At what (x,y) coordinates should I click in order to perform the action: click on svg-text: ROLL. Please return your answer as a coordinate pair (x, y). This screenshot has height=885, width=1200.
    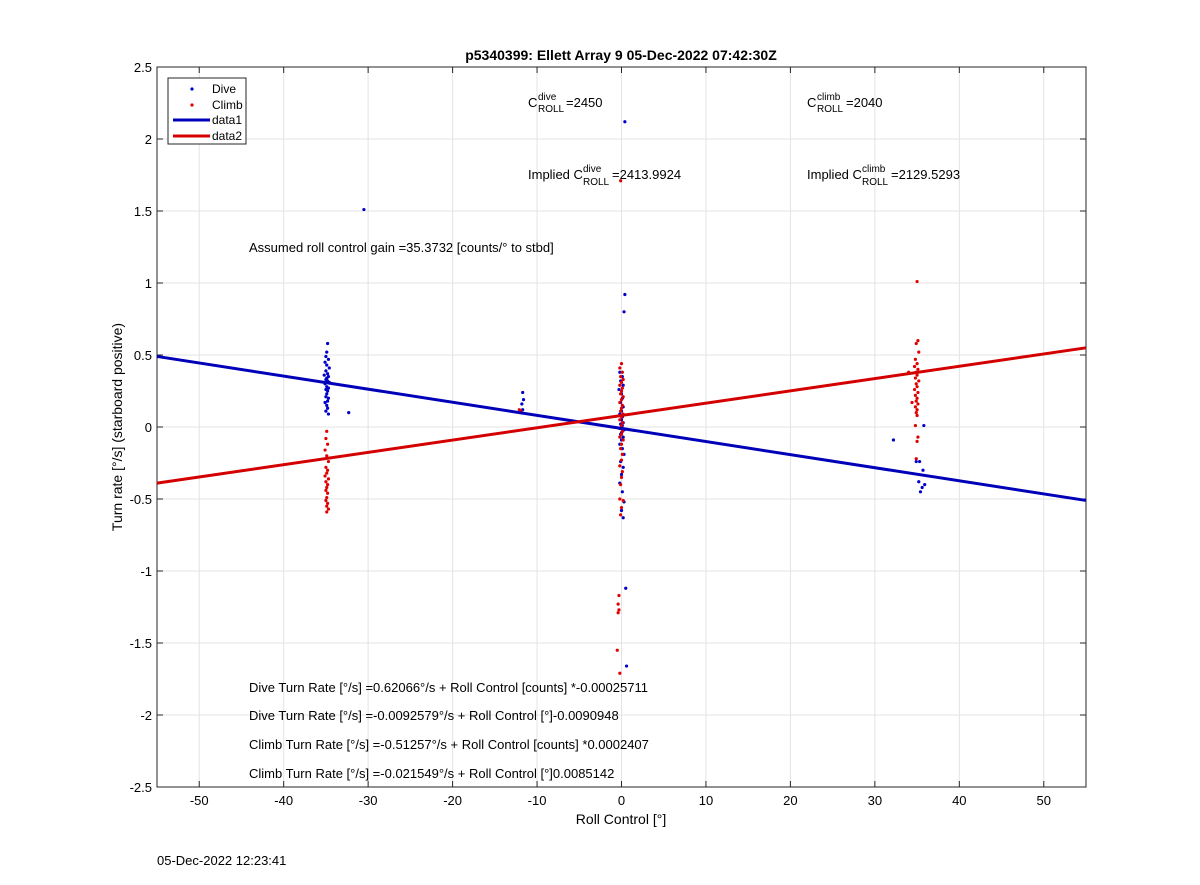
    Looking at the image, I should click on (830, 109).